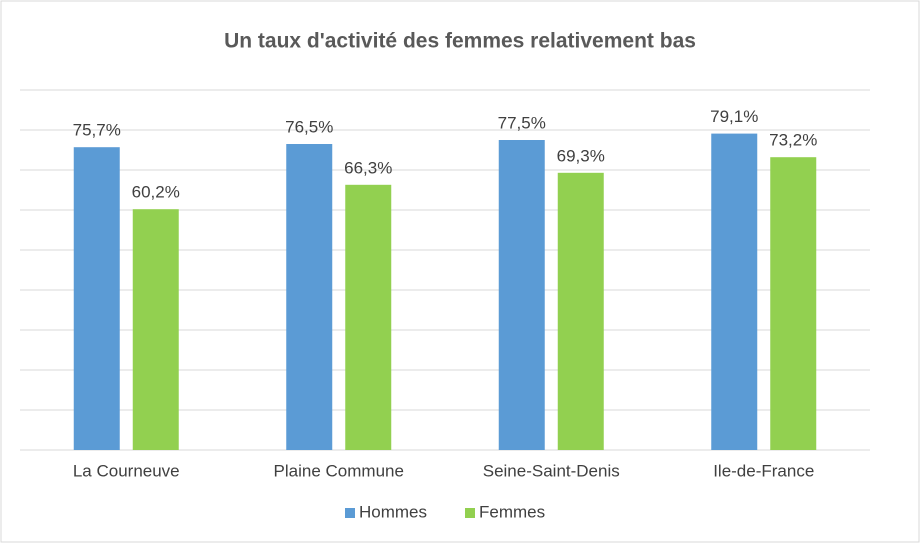 The image size is (921, 544). What do you see at coordinates (734, 116) in the screenshot?
I see `value-label: 79,1%` at bounding box center [734, 116].